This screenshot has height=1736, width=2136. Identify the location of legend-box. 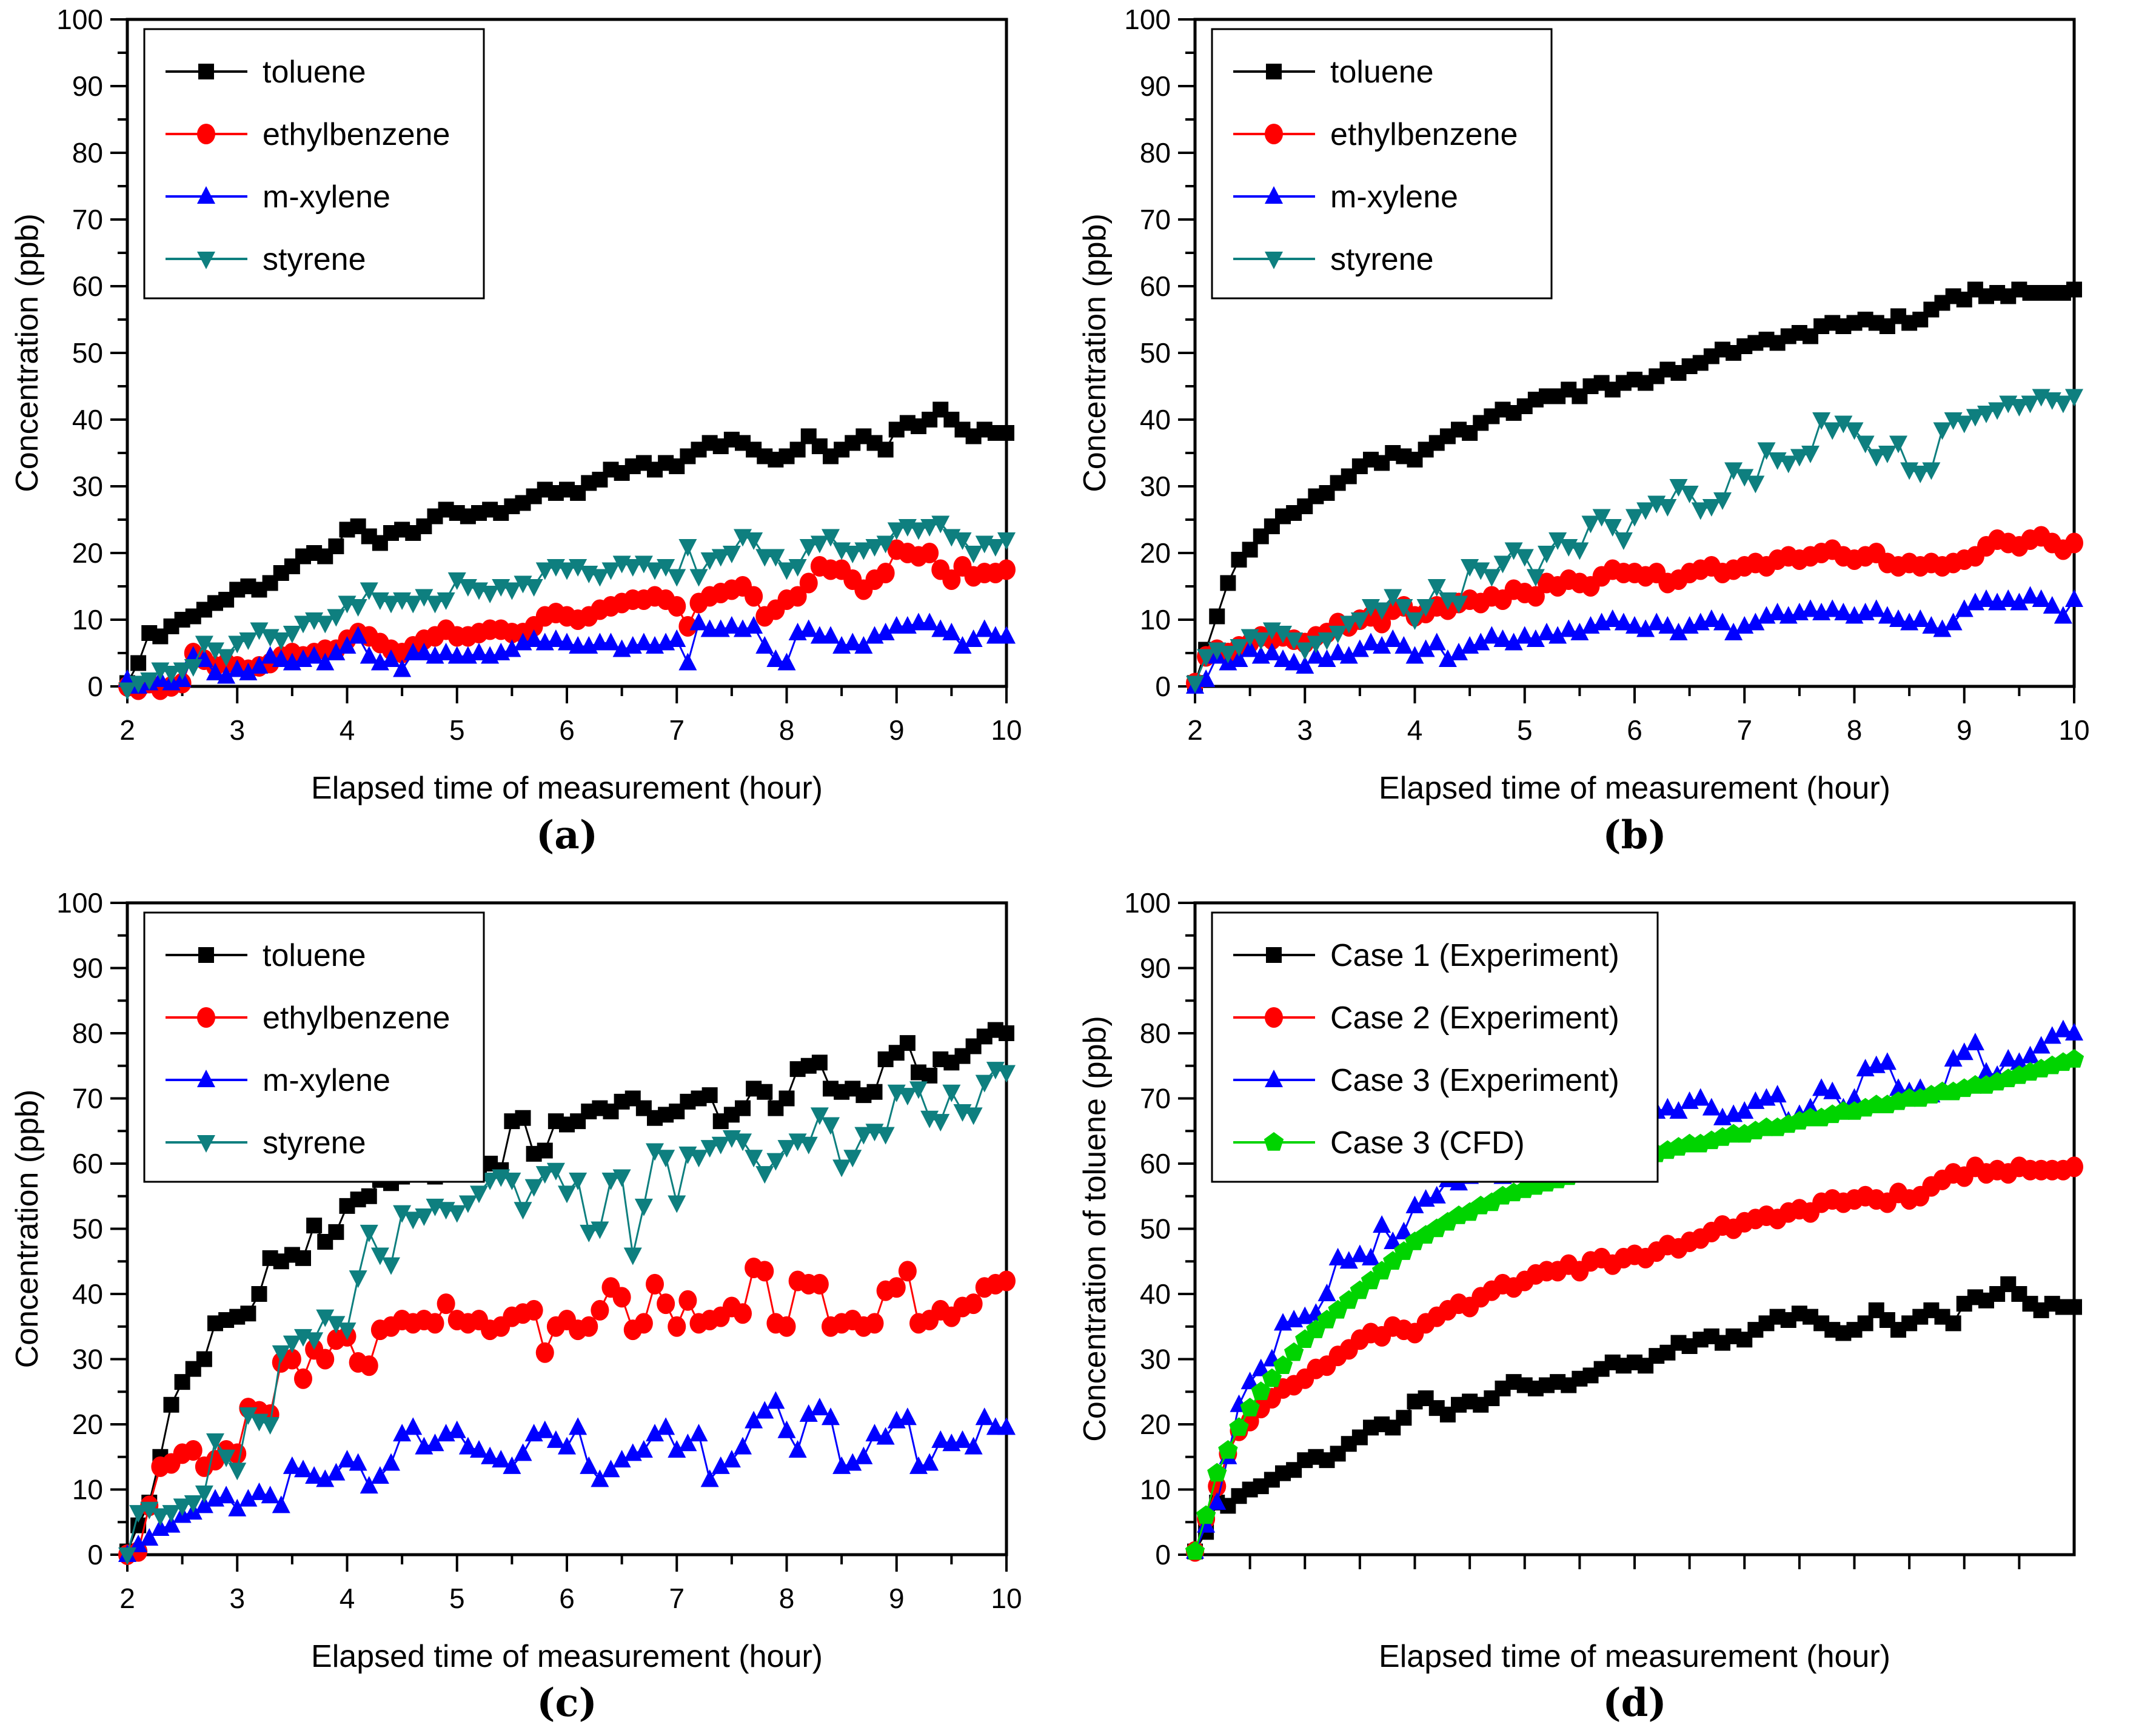
(1435, 1047).